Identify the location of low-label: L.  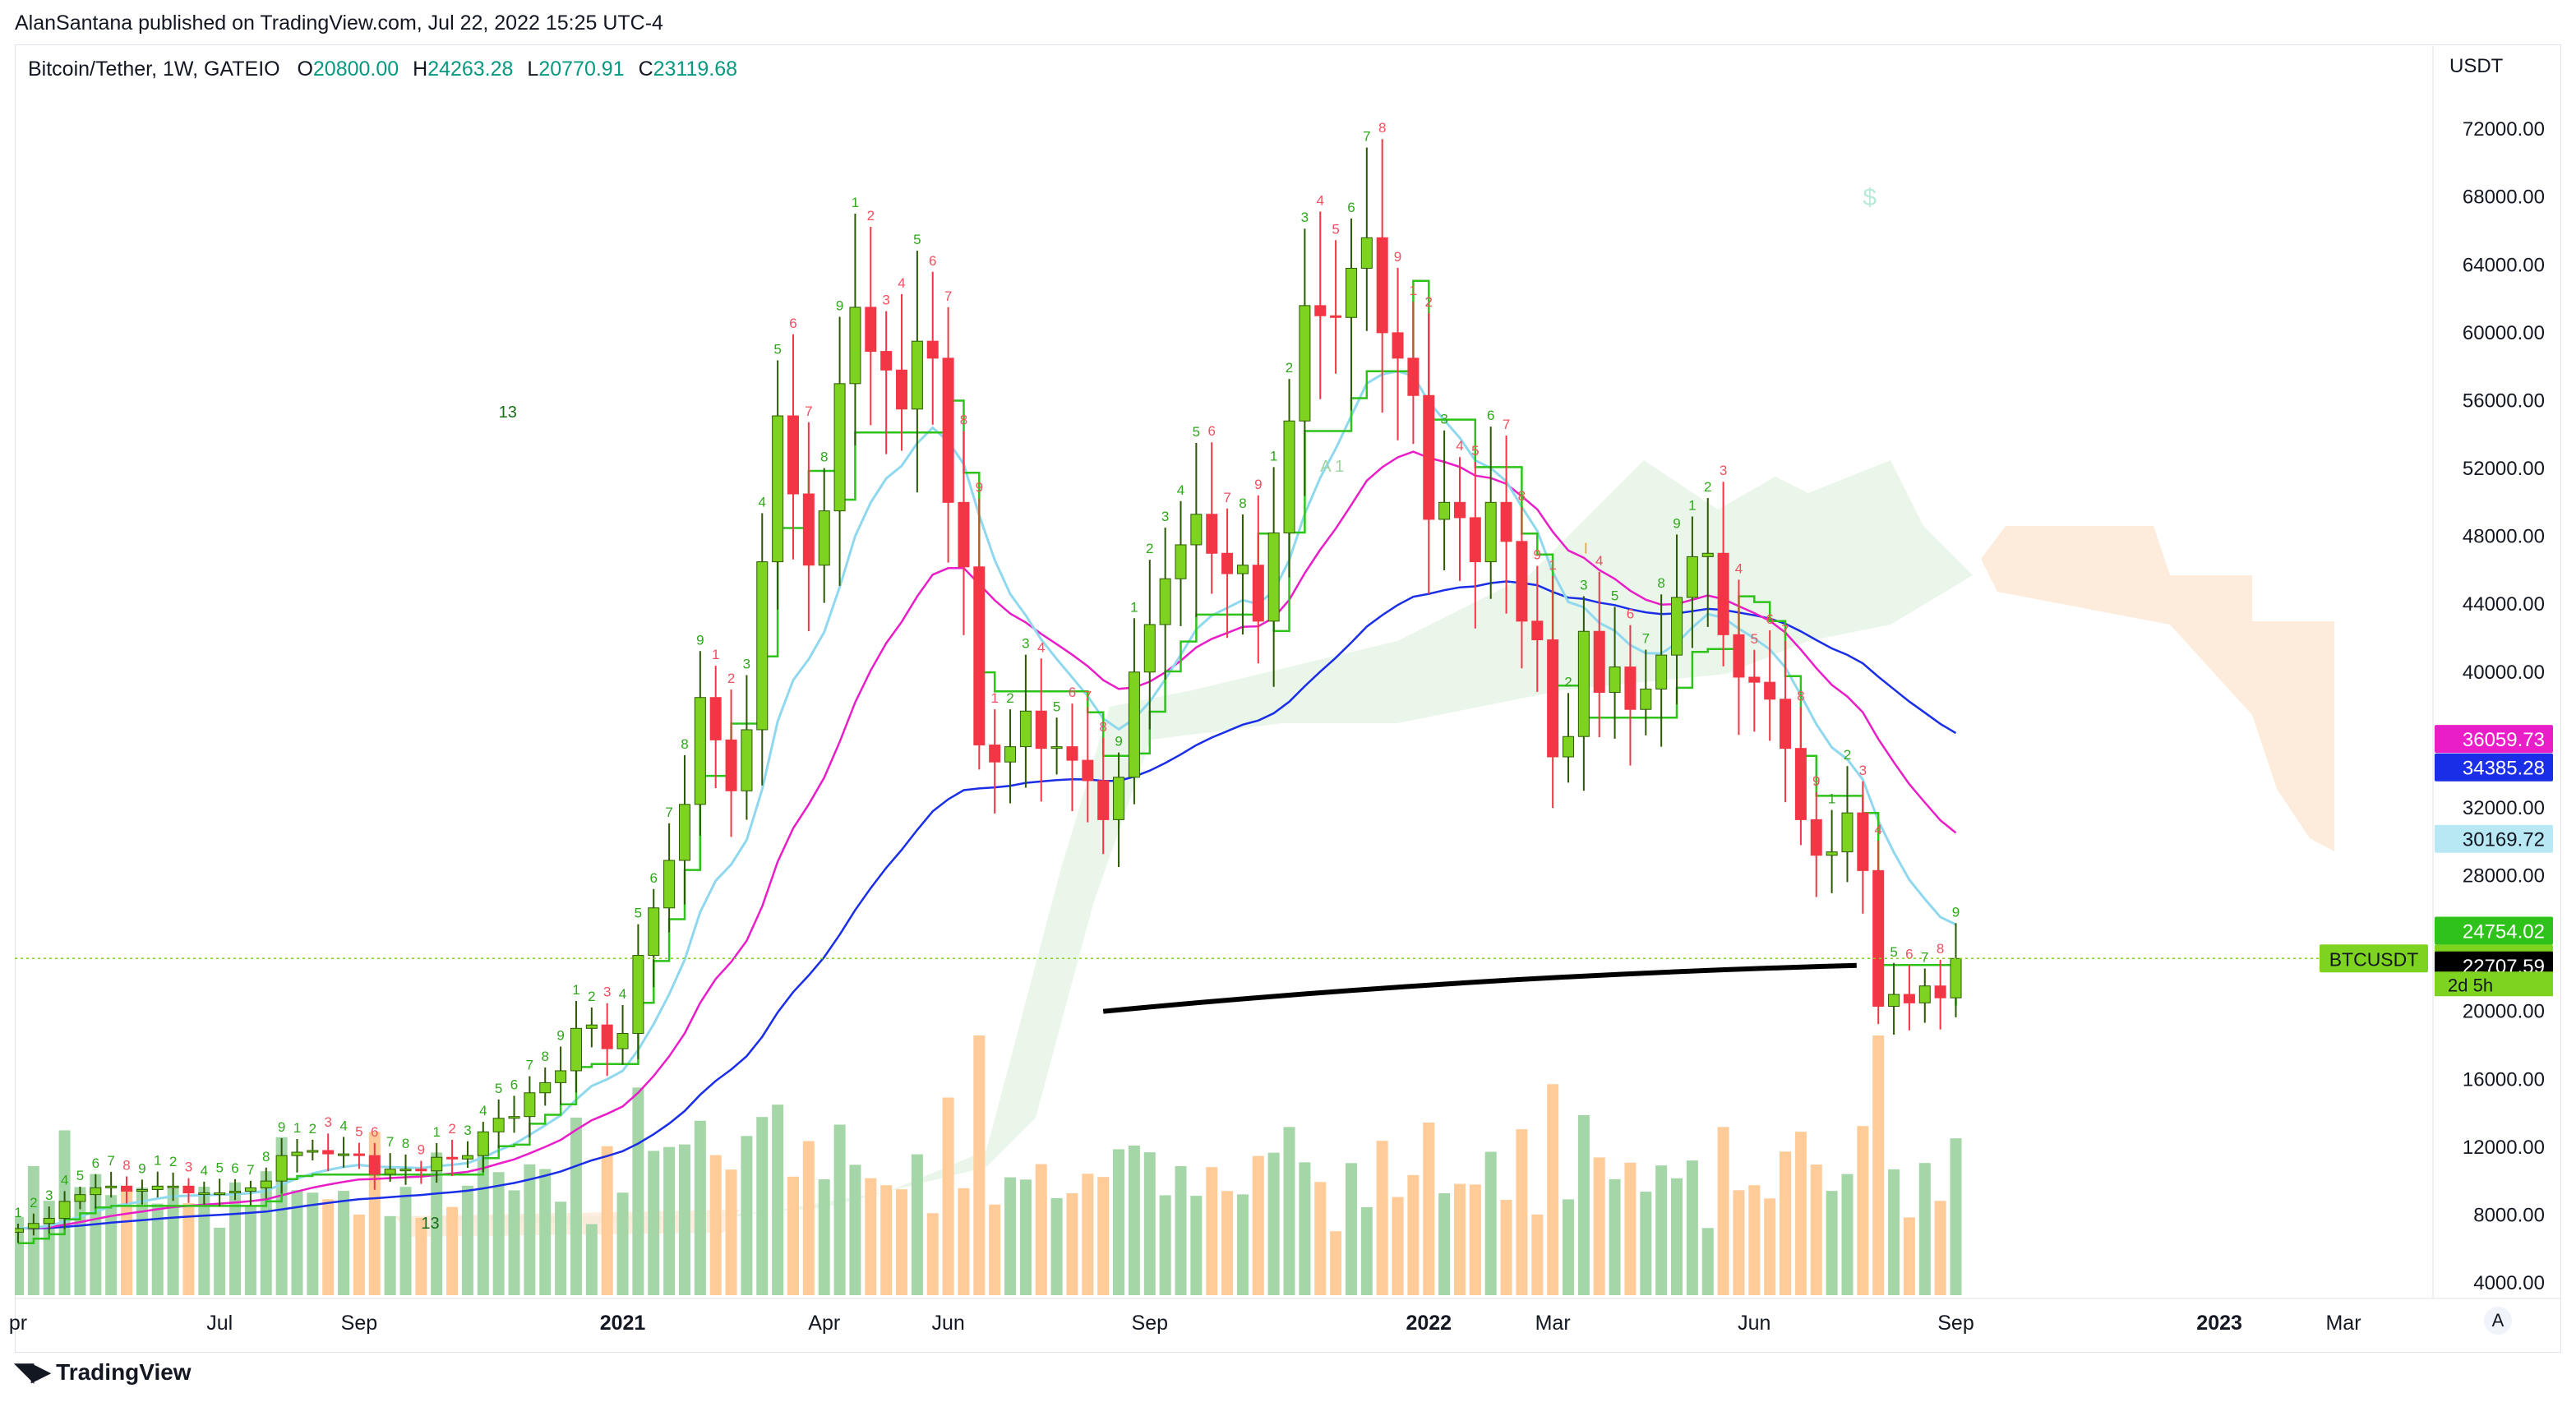
(533, 69).